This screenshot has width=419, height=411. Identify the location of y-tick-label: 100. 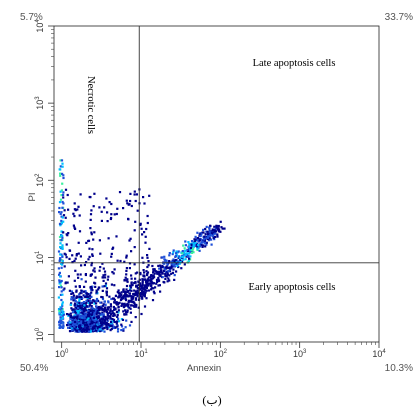
(40, 334).